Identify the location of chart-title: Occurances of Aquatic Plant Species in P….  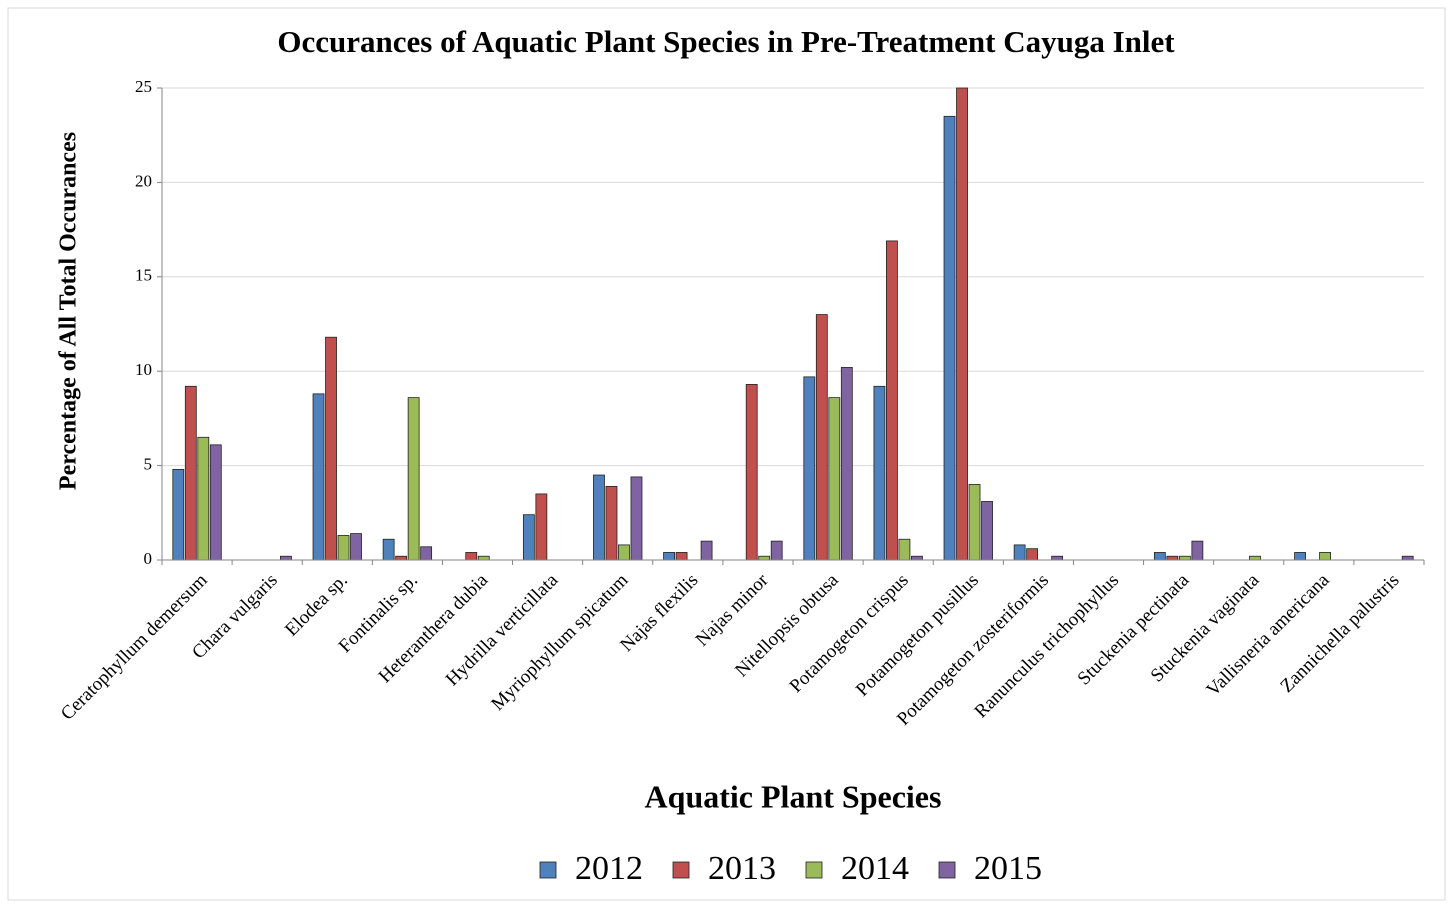
(726, 41).